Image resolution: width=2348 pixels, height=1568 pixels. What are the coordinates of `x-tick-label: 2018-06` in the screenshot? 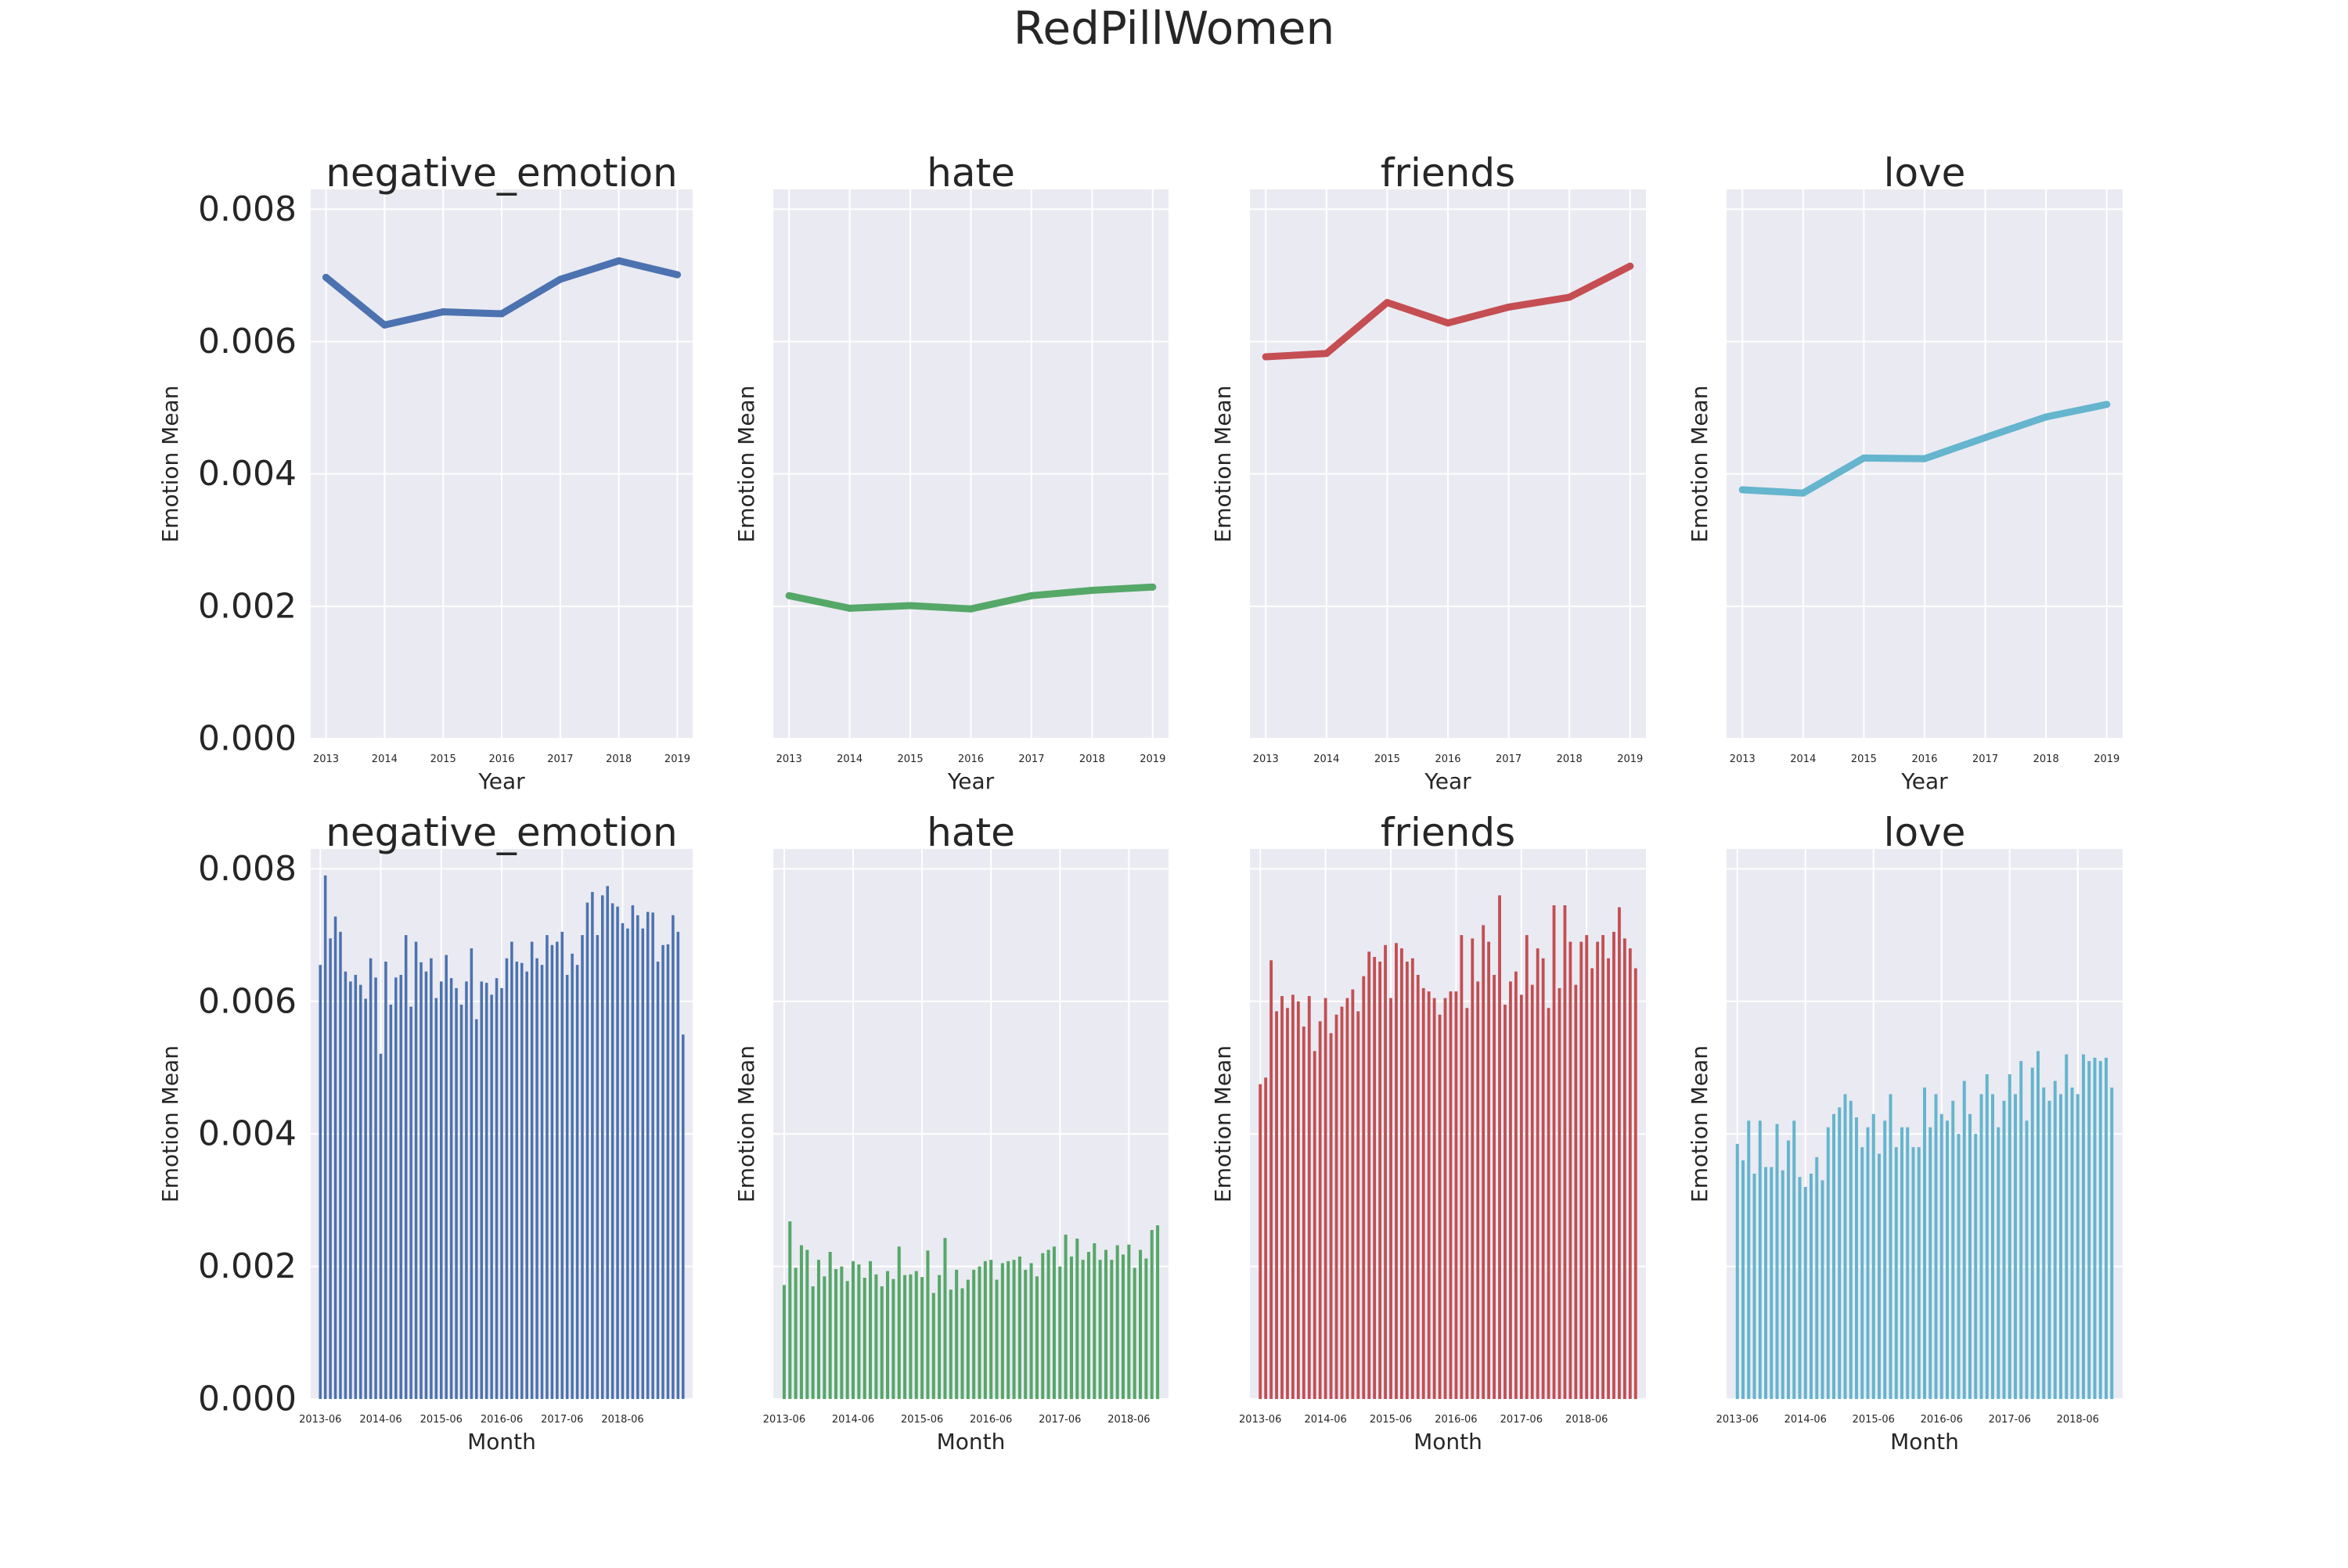 It's located at (622, 1420).